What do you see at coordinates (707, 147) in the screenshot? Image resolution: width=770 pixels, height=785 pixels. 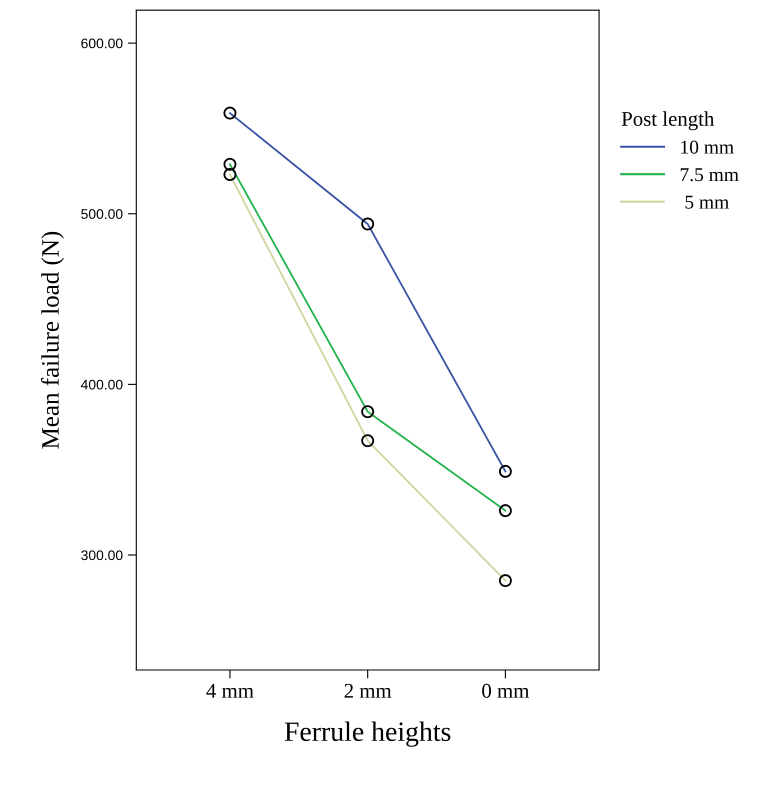 I see `legend-label: 10 mm` at bounding box center [707, 147].